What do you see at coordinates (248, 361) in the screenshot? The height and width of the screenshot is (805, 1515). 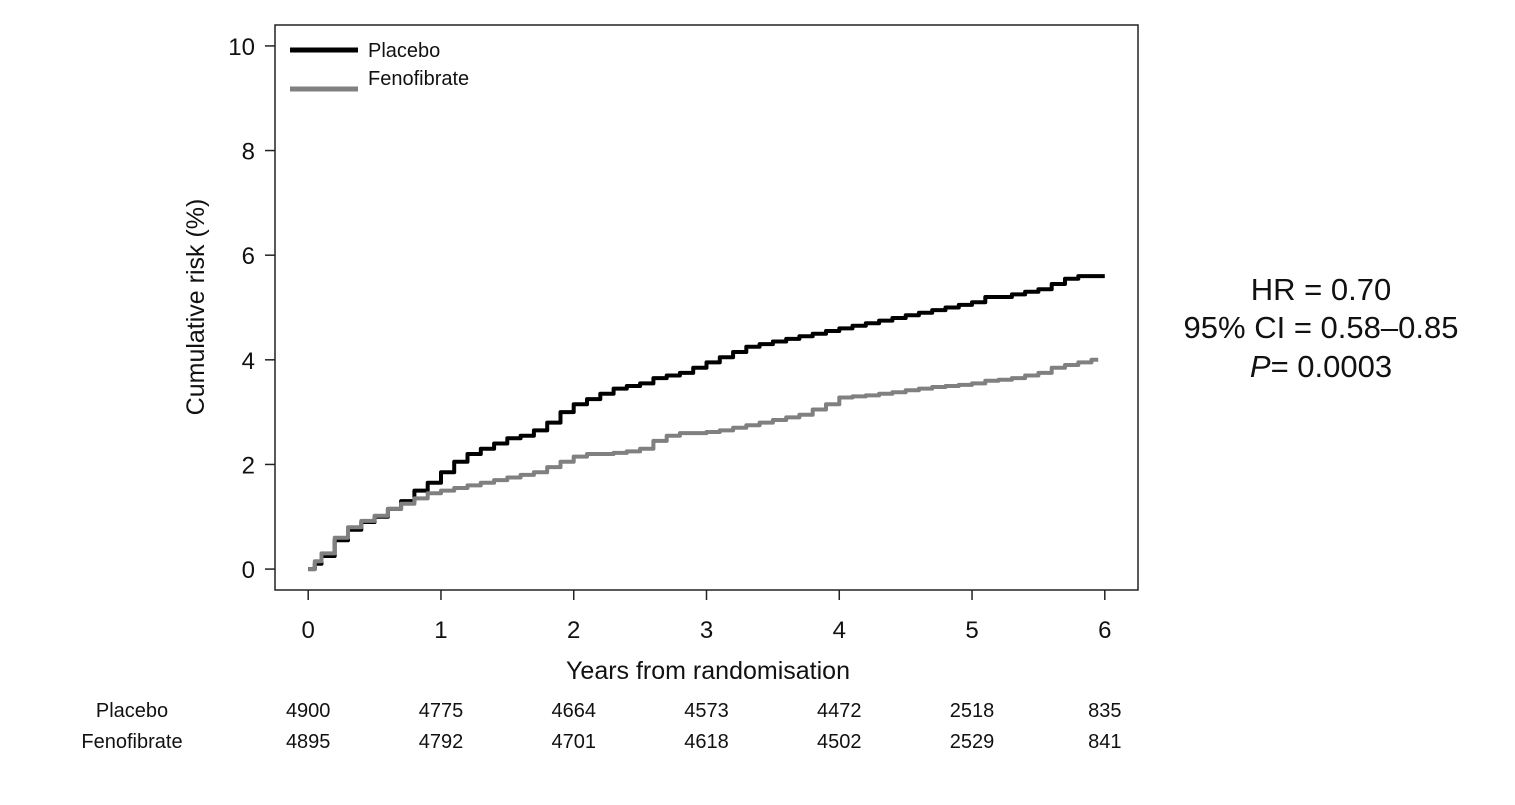 I see `y-tick-label: 4` at bounding box center [248, 361].